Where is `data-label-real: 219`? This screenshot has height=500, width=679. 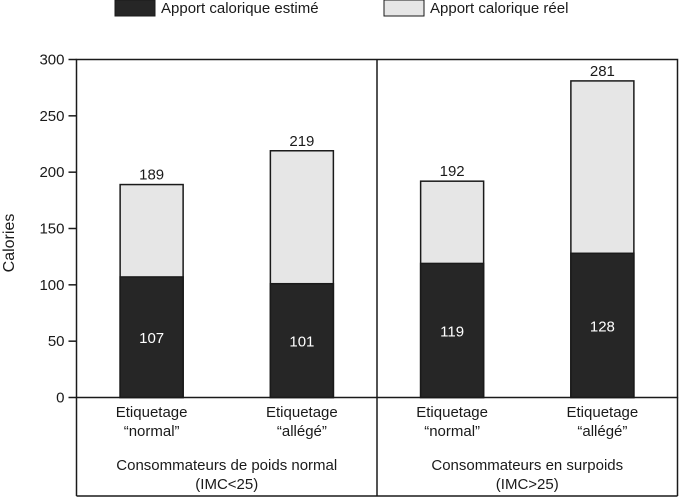
data-label-real: 219 is located at coordinates (301, 141).